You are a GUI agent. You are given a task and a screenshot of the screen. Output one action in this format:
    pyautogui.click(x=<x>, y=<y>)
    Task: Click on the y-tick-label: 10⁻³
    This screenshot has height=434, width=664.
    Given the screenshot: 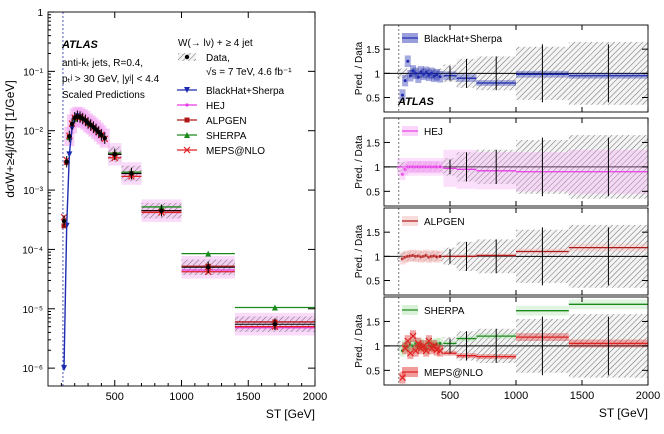 What is the action you would take?
    pyautogui.click(x=33, y=191)
    